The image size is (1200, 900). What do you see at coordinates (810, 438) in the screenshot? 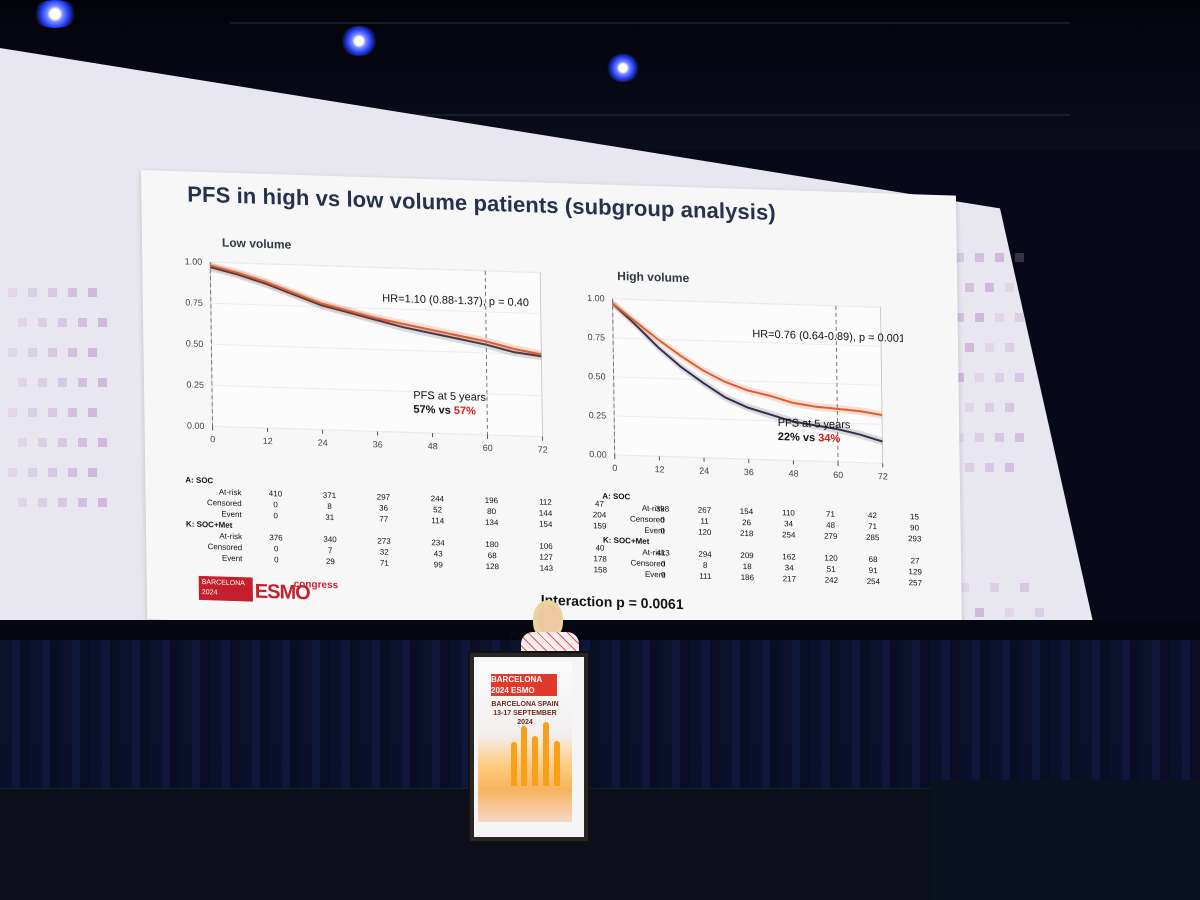
I see `pfs-vs-text: vs` at bounding box center [810, 438].